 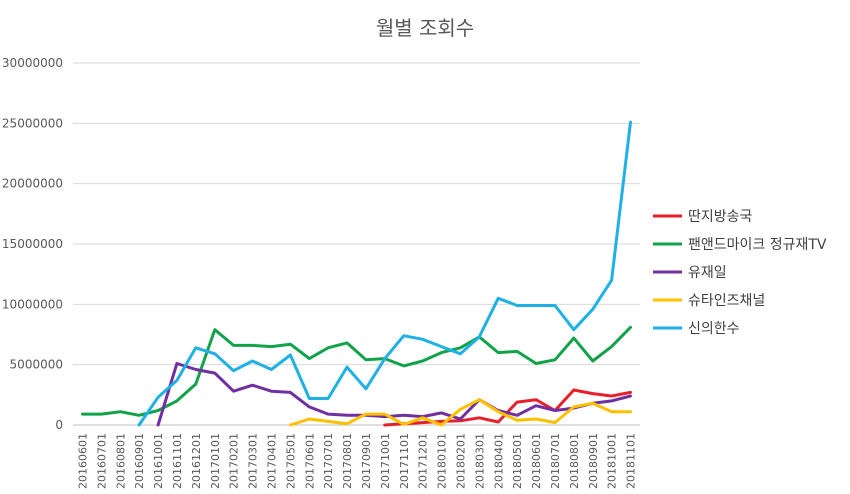 I want to click on x-tick-label: 20170601, so click(x=309, y=461).